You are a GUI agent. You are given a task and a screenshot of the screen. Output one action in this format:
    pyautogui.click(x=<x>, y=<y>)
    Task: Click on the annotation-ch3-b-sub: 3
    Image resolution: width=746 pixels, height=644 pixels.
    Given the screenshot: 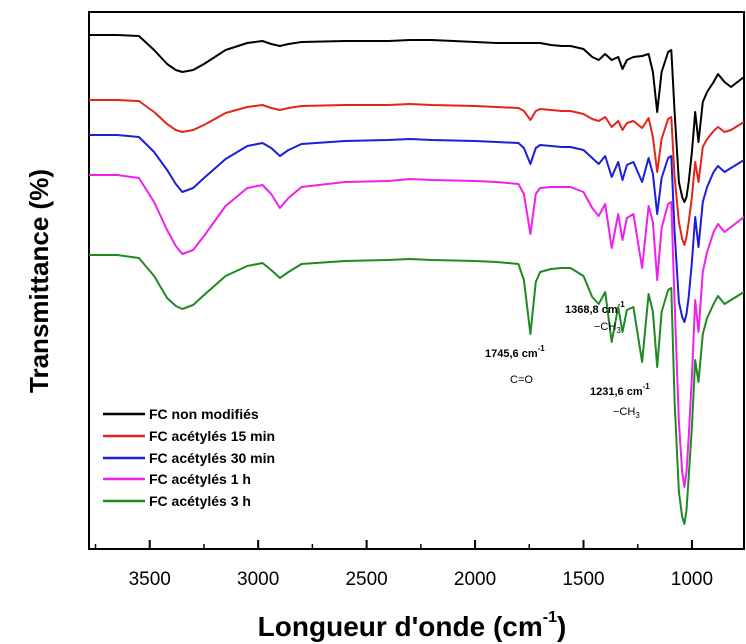 What is the action you would take?
    pyautogui.click(x=637, y=415)
    